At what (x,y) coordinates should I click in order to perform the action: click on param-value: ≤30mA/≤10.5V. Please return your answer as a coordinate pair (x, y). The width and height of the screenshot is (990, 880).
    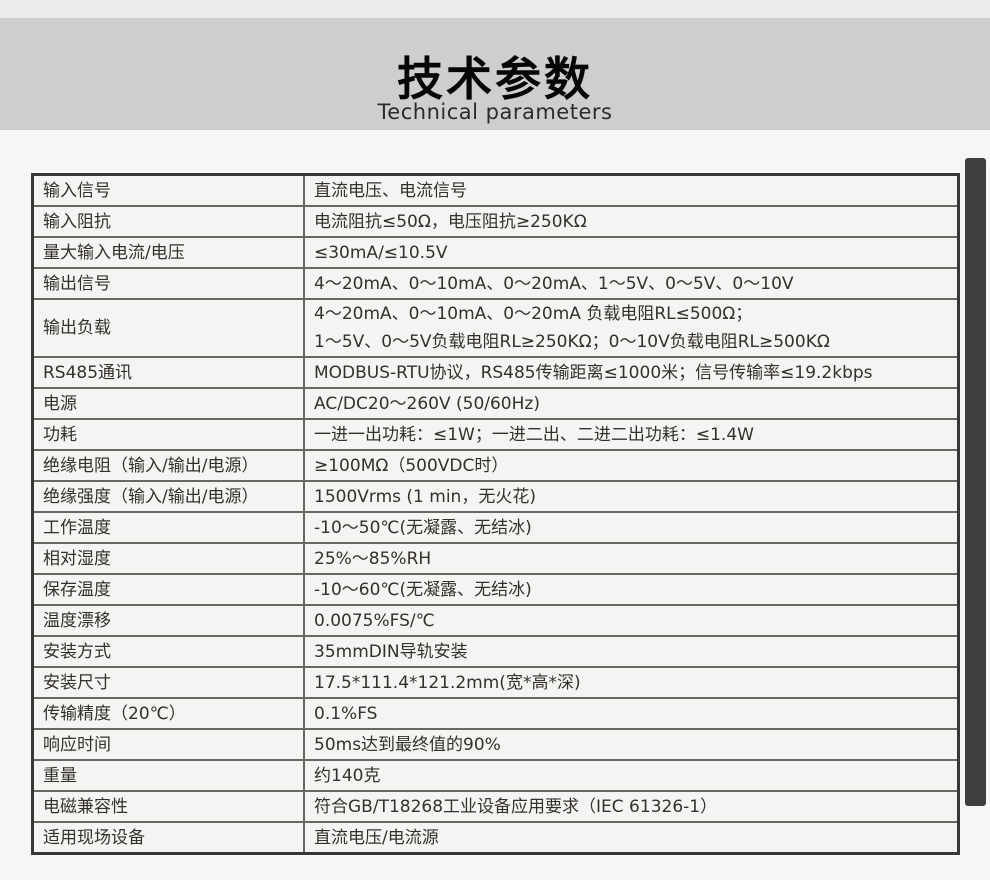
    Looking at the image, I should click on (631, 252).